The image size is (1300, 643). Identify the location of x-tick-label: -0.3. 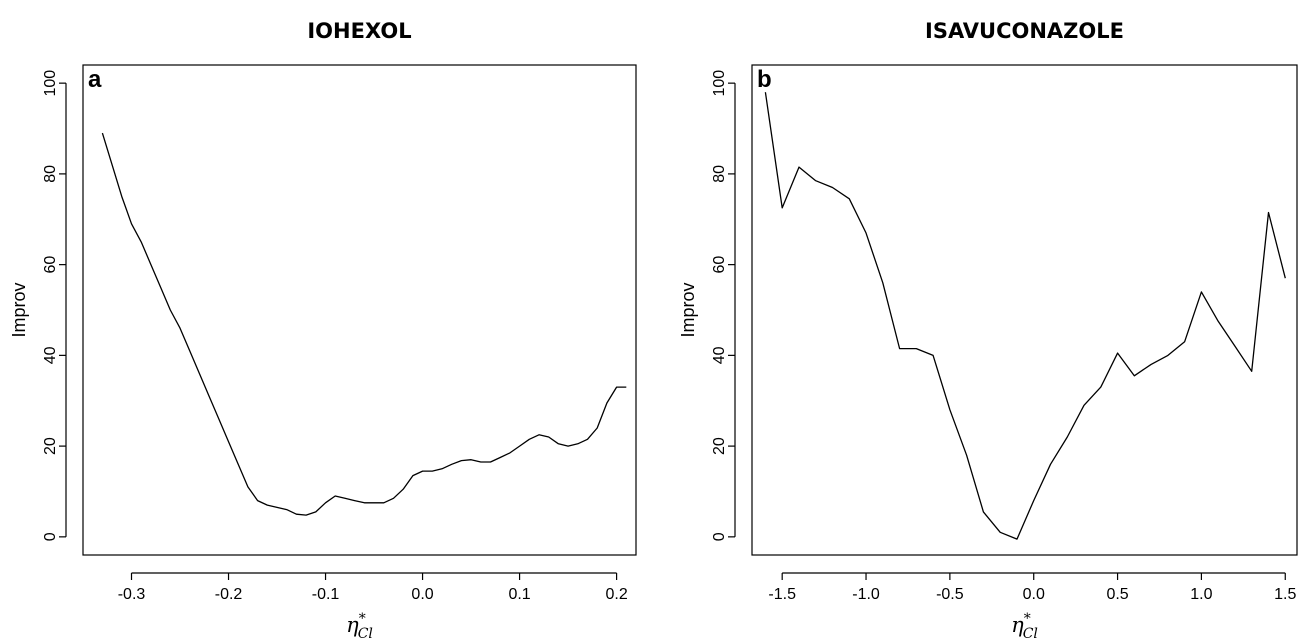
(132, 594).